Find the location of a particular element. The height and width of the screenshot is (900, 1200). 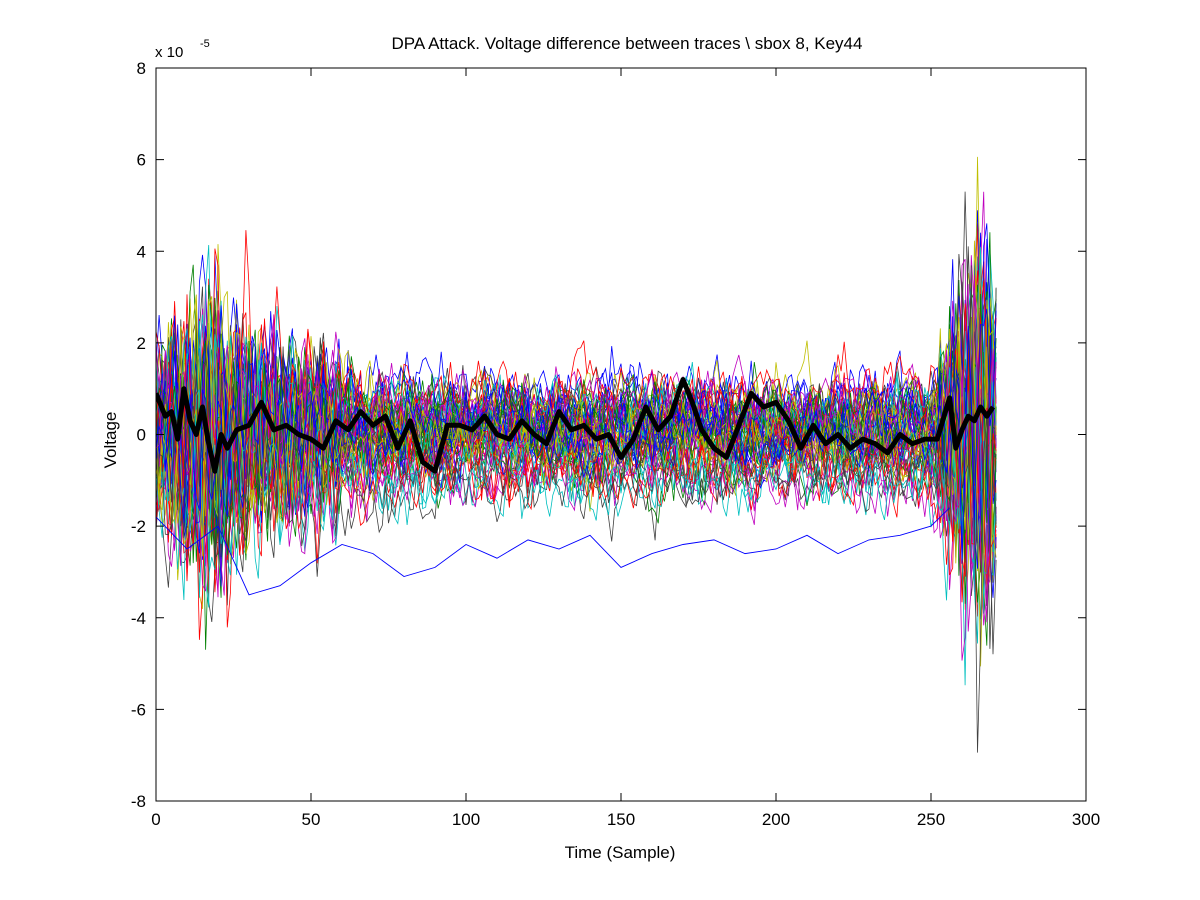

x-axis-label: Time (Sample) is located at coordinates (620, 852).